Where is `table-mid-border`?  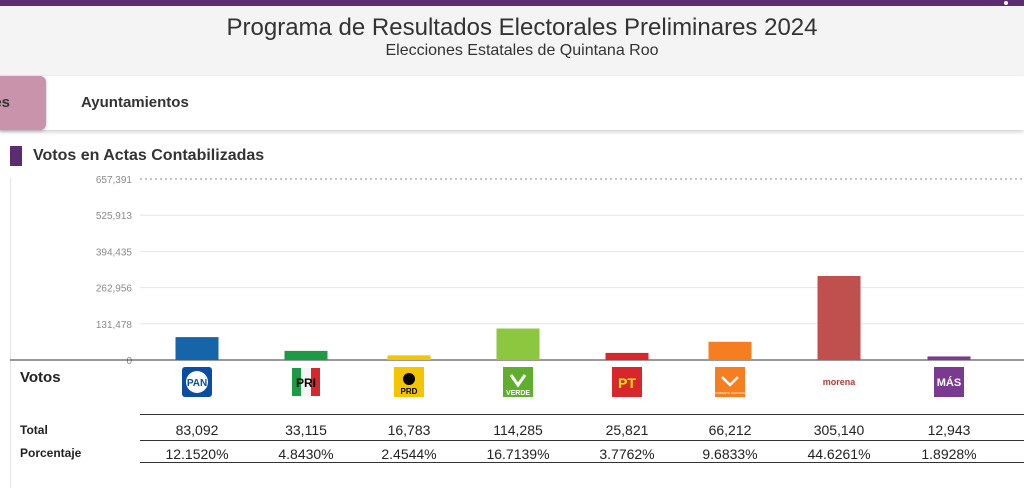
table-mid-border is located at coordinates (582, 440).